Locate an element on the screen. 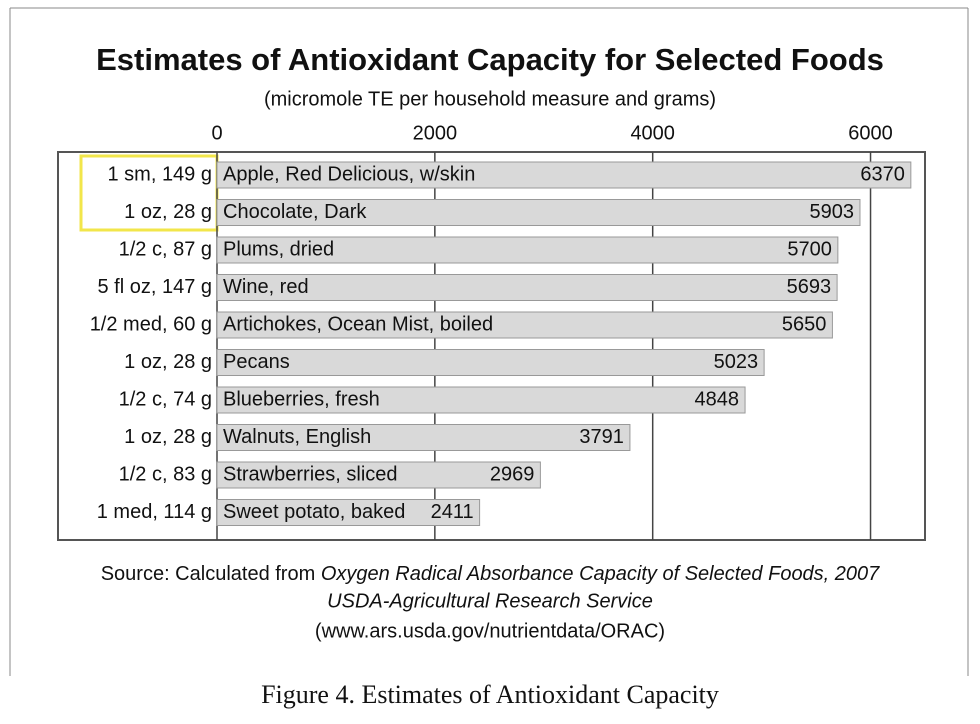 The height and width of the screenshot is (724, 980). serving-label: 1 med, 114 g is located at coordinates (154, 512).